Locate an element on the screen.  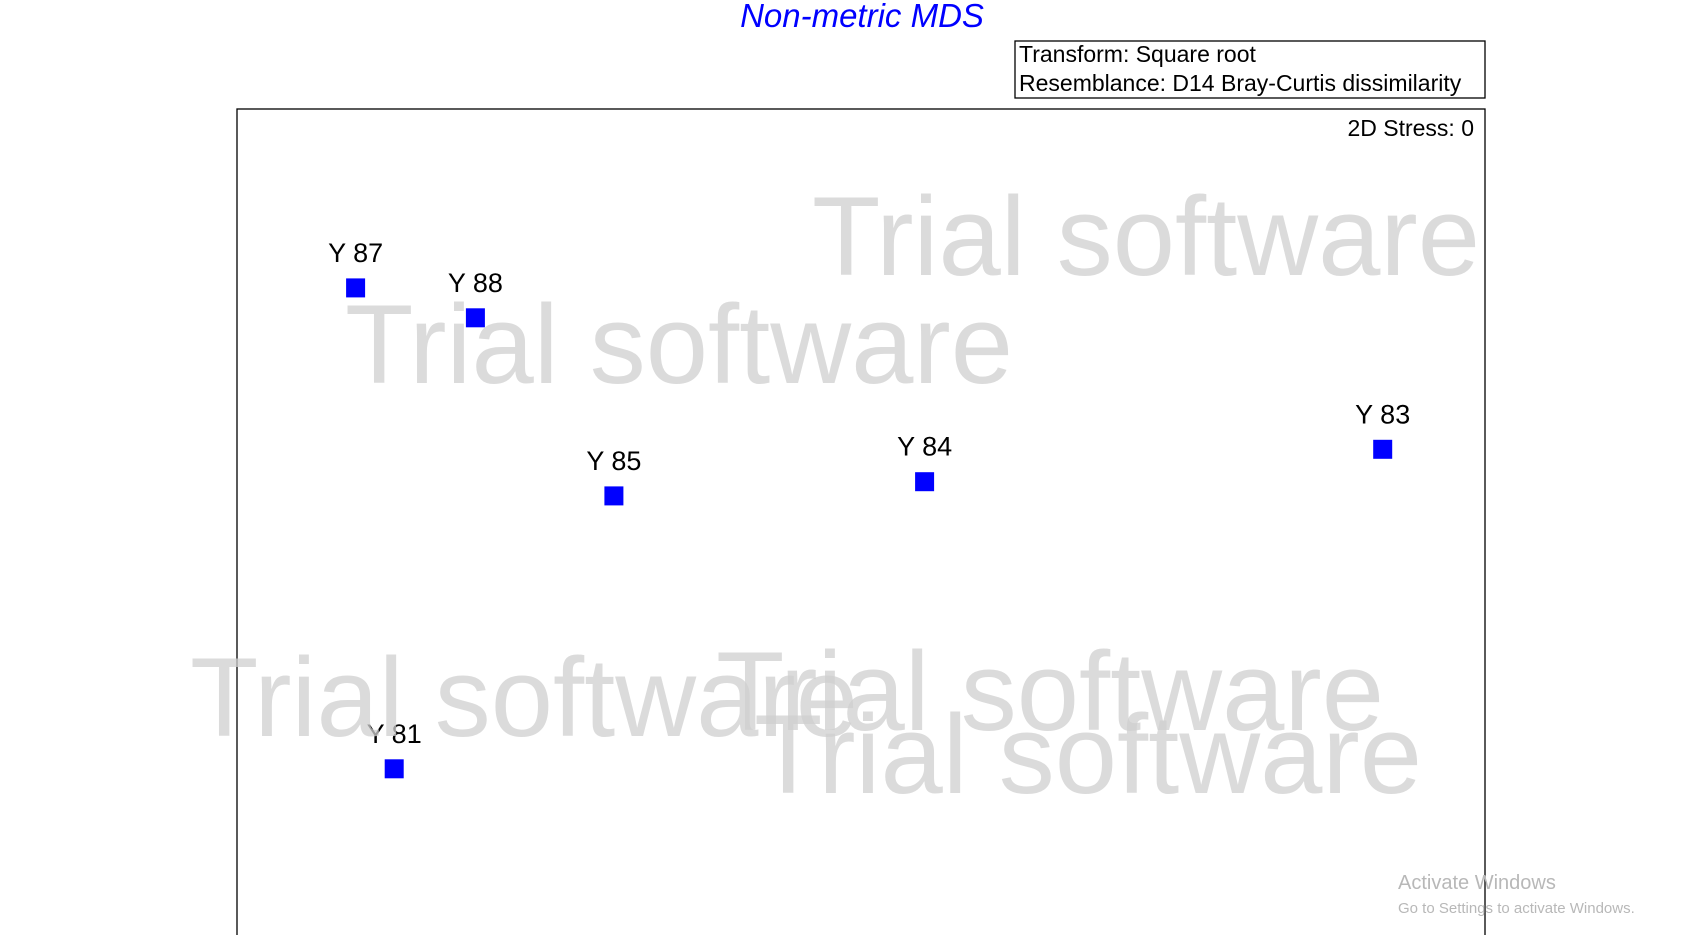
info-box is located at coordinates (1250, 69).